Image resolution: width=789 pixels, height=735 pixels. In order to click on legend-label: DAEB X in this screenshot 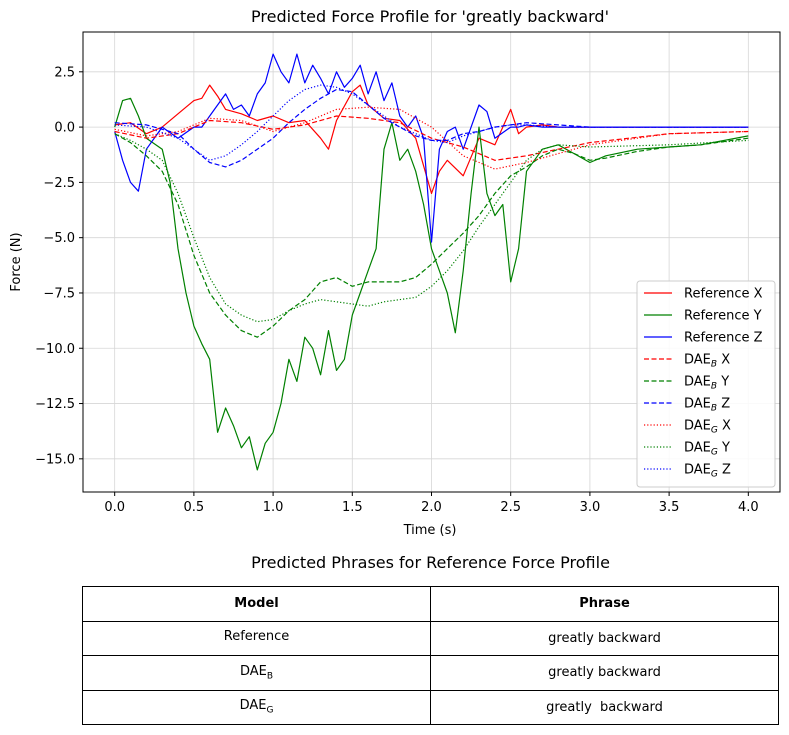, I will do `click(707, 361)`.